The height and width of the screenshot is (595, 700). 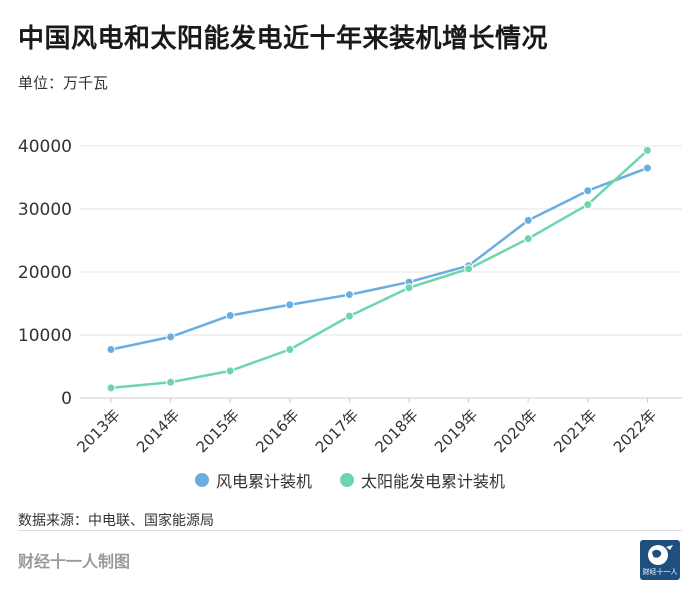 I want to click on x-tick-label: 2013年, so click(x=98, y=431).